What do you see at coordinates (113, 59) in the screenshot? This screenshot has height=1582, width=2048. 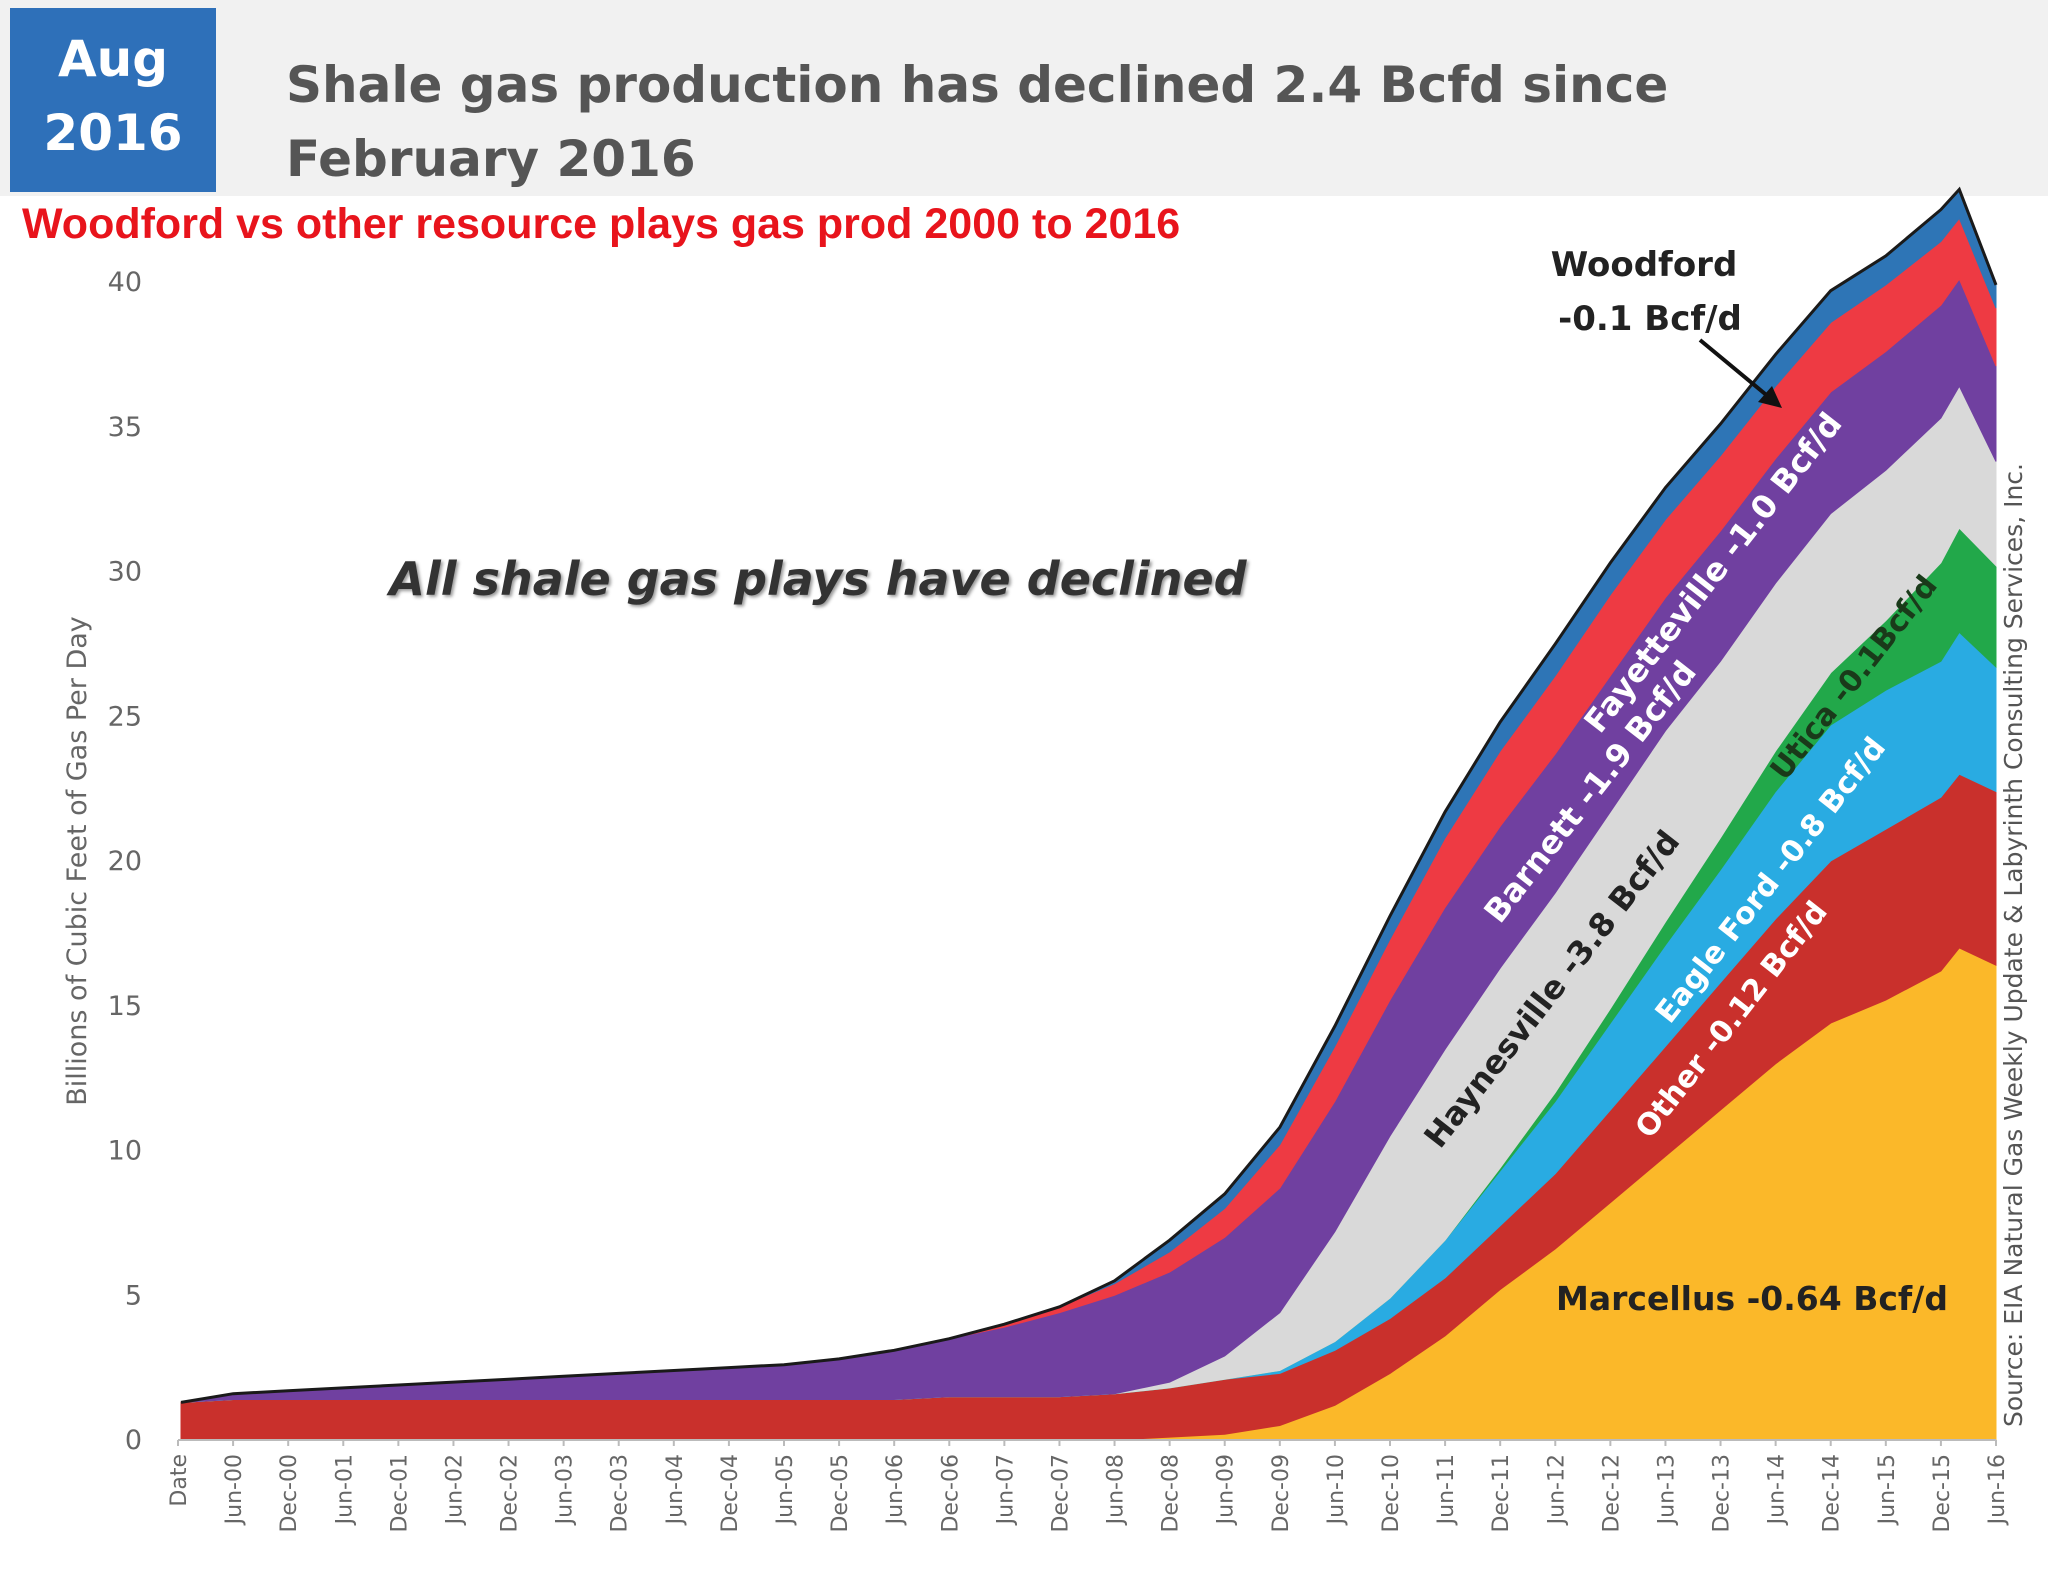 I see `date-month: Aug` at bounding box center [113, 59].